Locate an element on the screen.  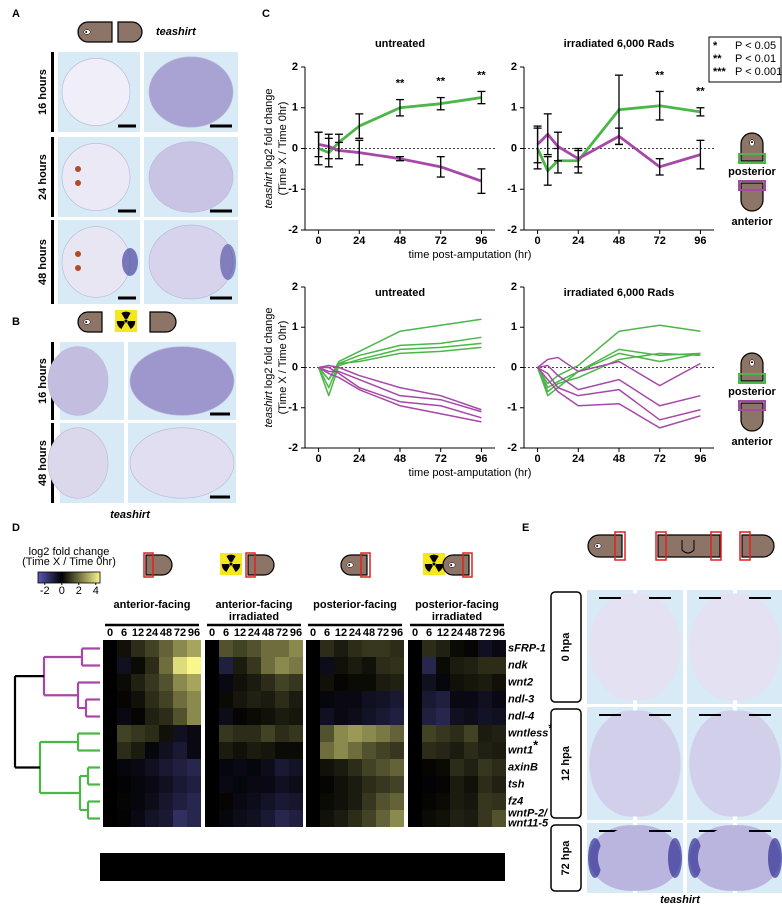
colorbar-label: (Time X / Time 0hr) is located at coordinates (69, 562).